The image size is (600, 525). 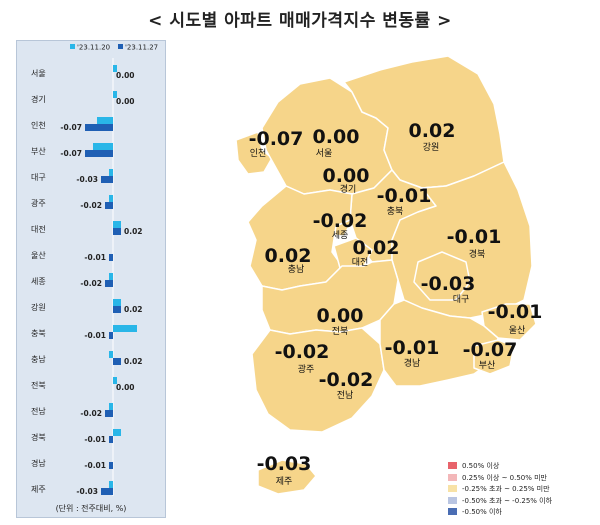 I want to click on category-label: 울산, so click(x=38, y=255).